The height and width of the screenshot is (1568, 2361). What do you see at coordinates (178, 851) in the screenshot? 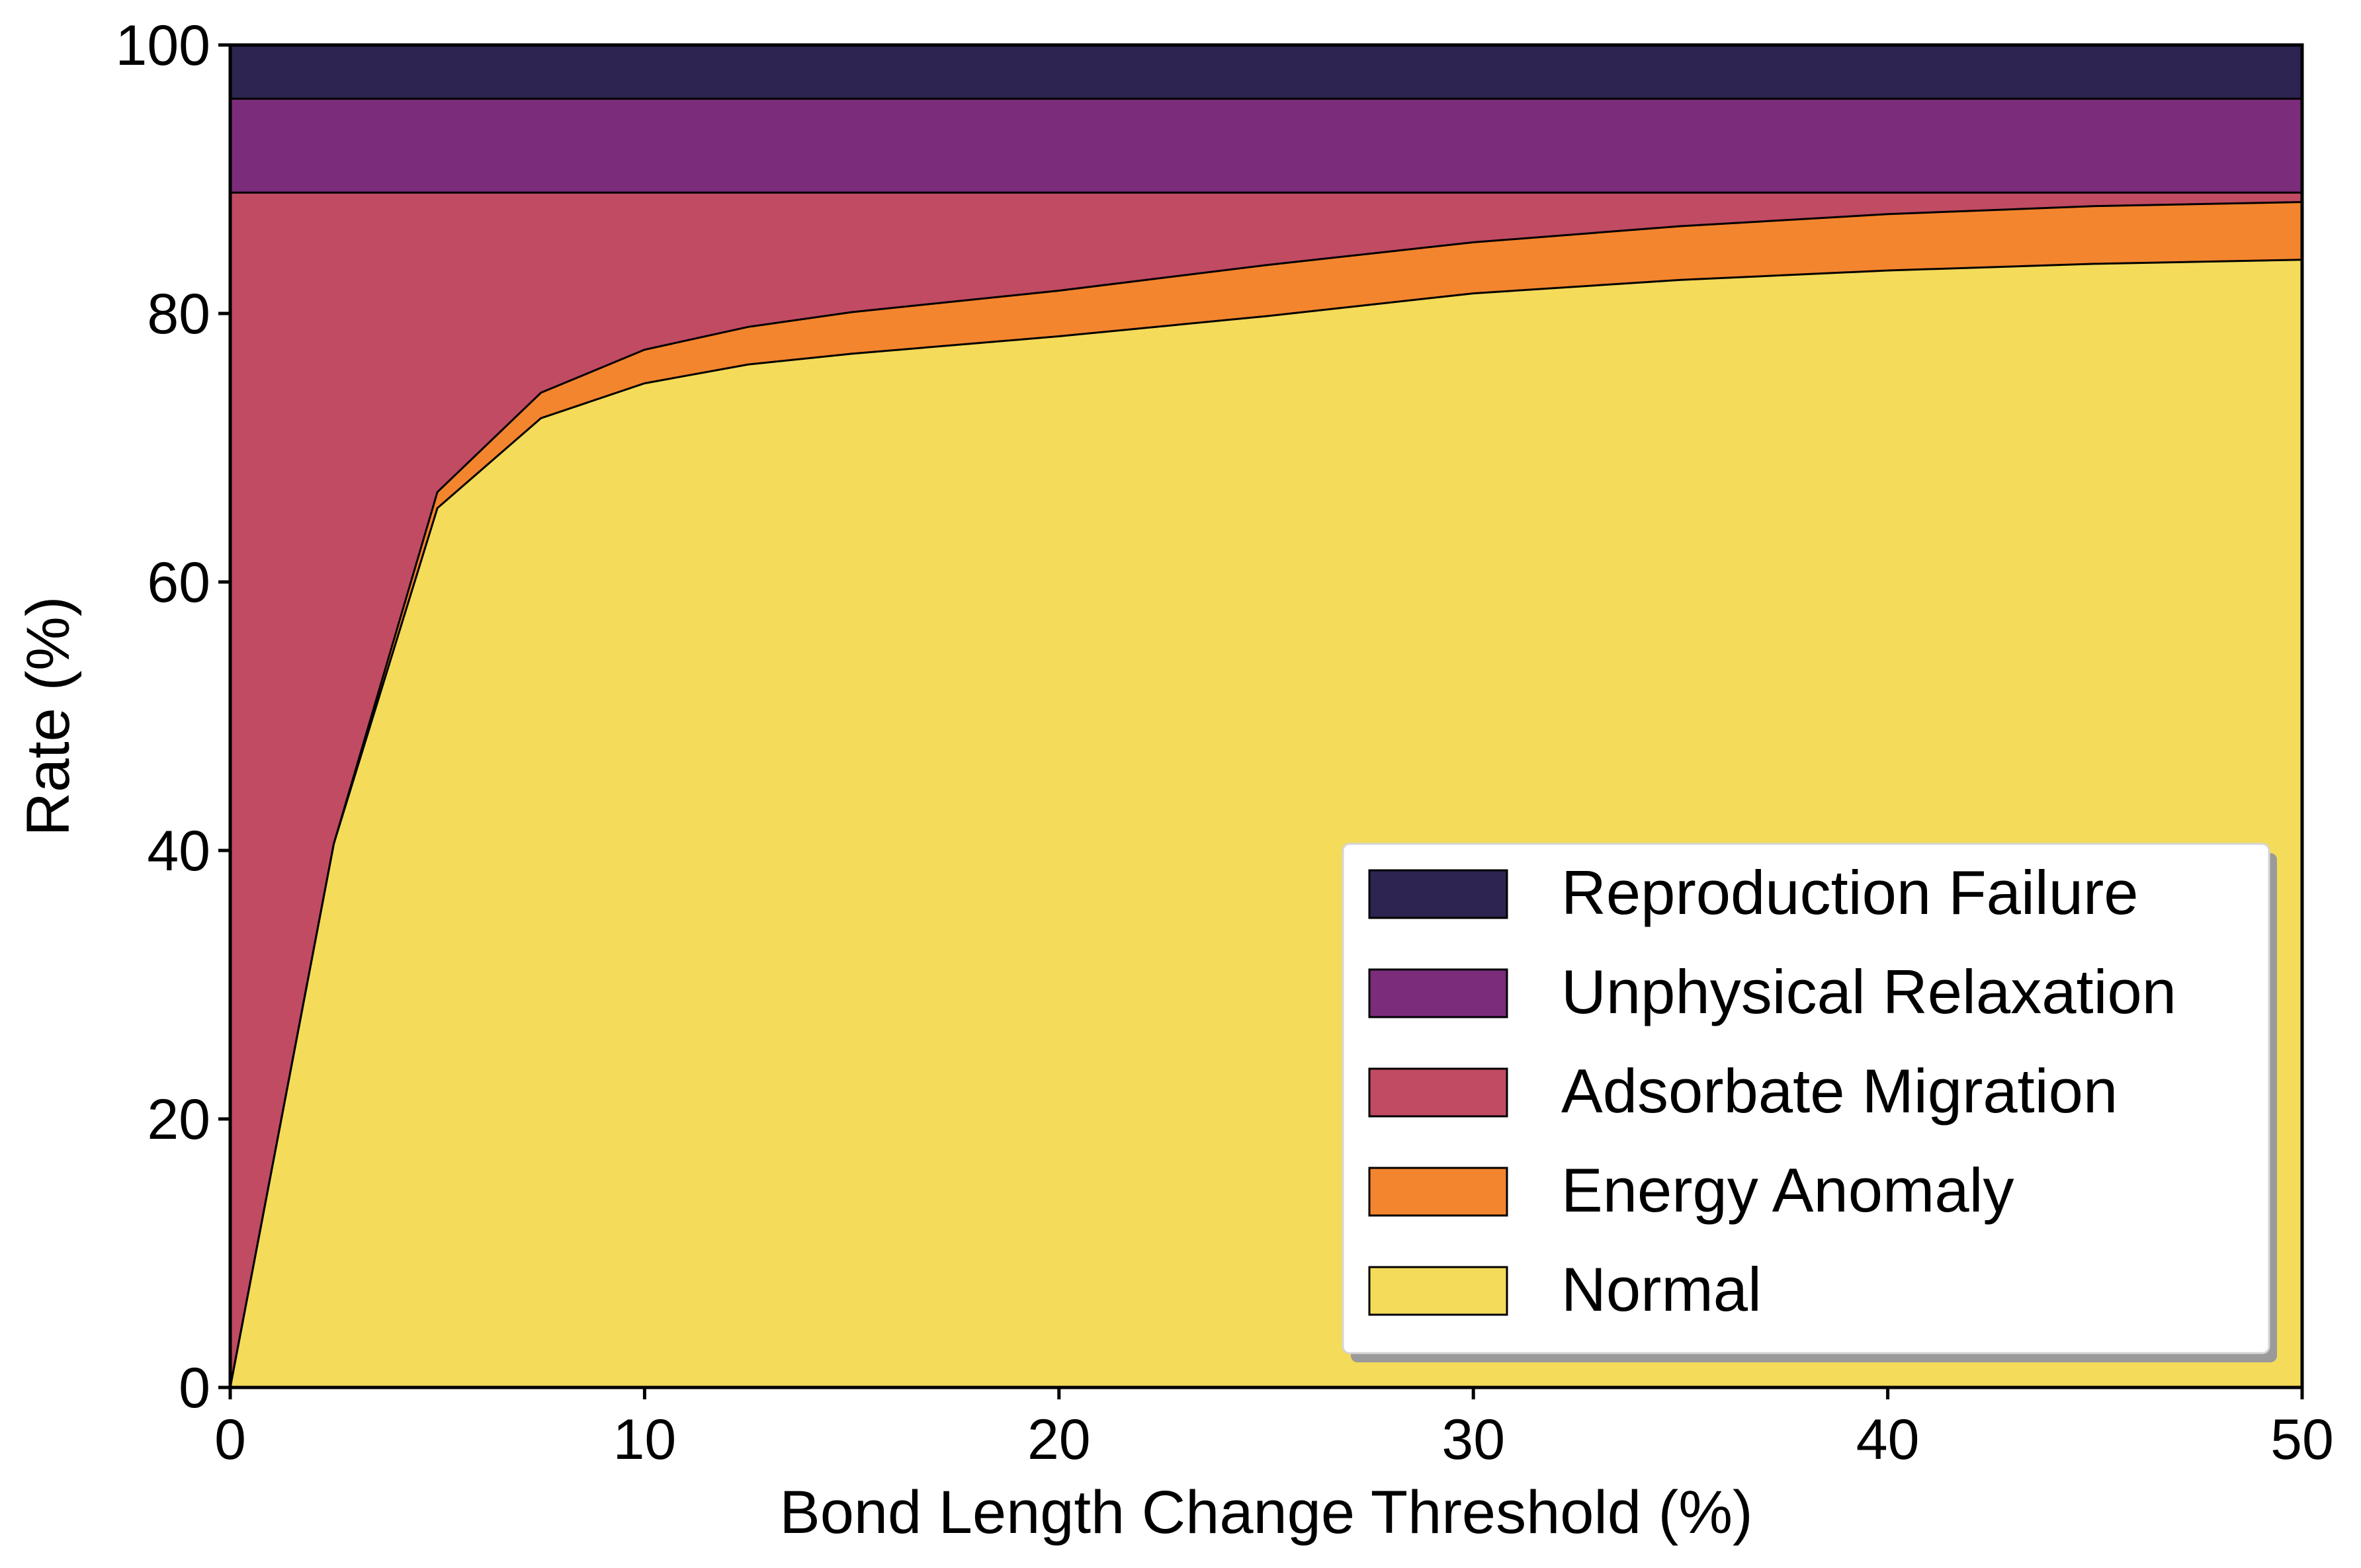
I see `y-tick-label-40: 40` at bounding box center [178, 851].